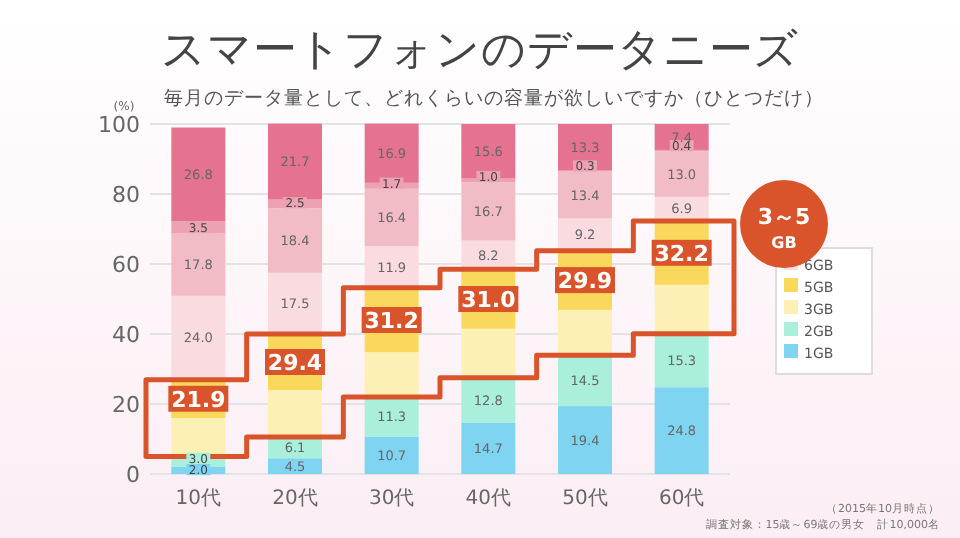  I want to click on annotation: 29.9, so click(585, 281).